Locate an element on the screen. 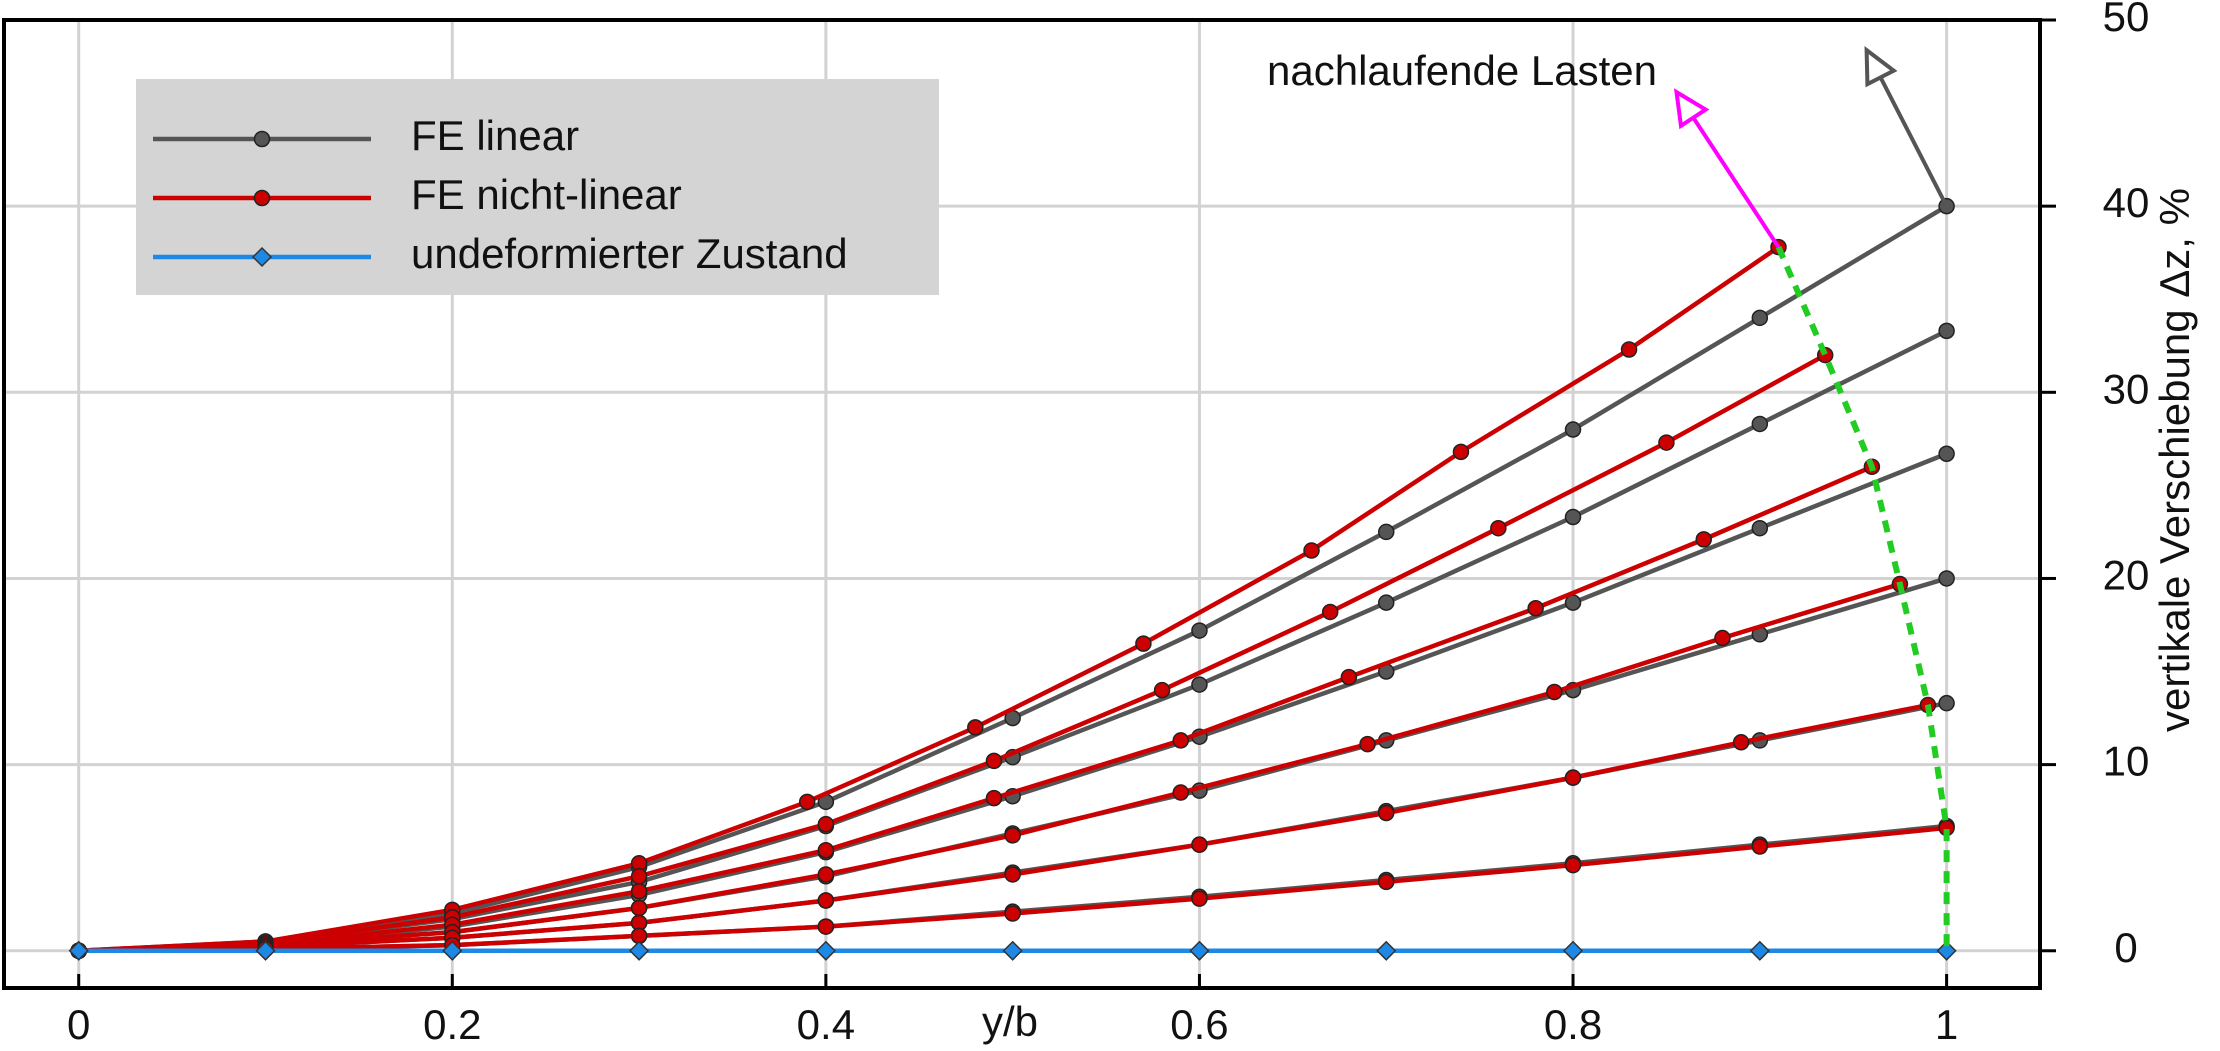 The image size is (2220, 1051). legend-label: FE linear is located at coordinates (495, 135).